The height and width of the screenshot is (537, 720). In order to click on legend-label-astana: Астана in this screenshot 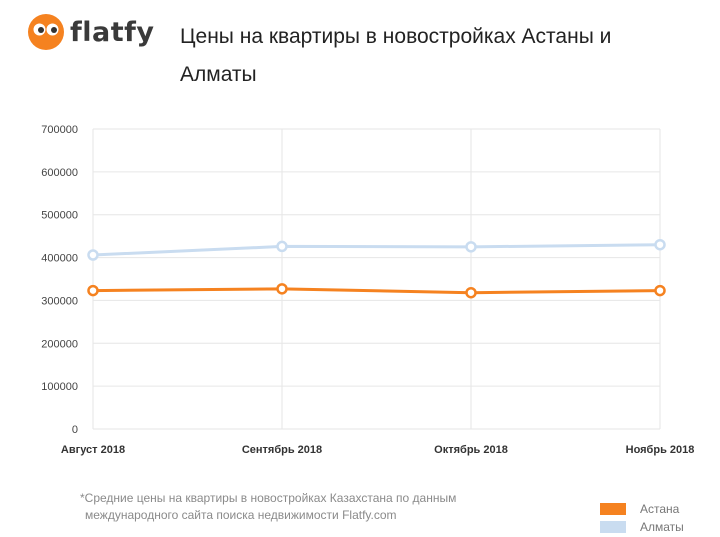, I will do `click(660, 509)`.